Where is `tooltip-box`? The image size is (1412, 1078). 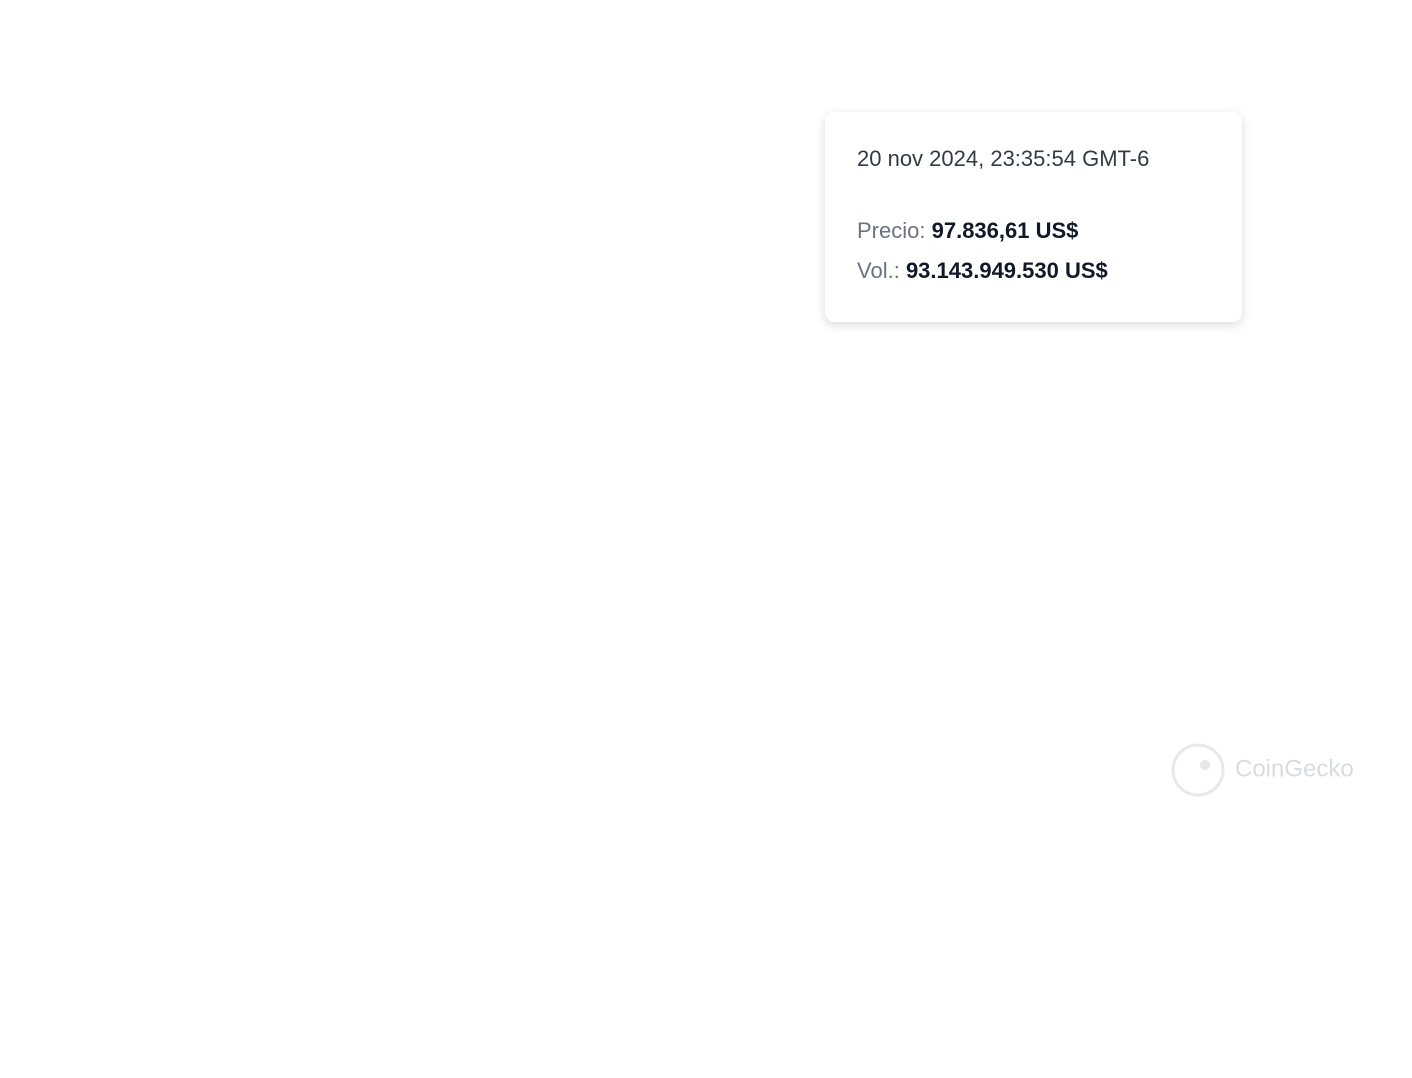 tooltip-box is located at coordinates (1033, 217).